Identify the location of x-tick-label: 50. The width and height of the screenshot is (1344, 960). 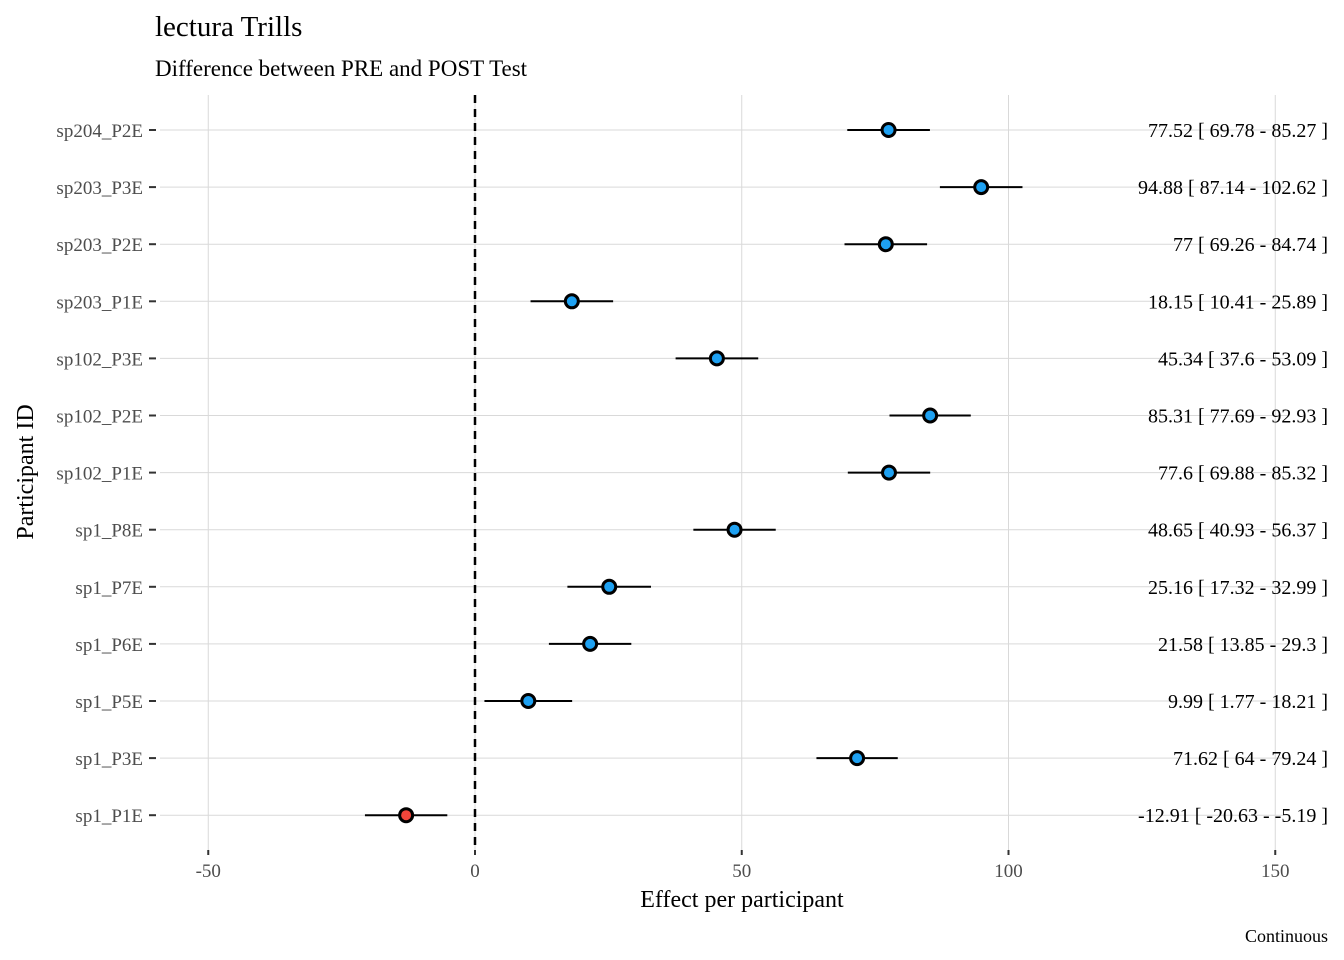
(741, 871).